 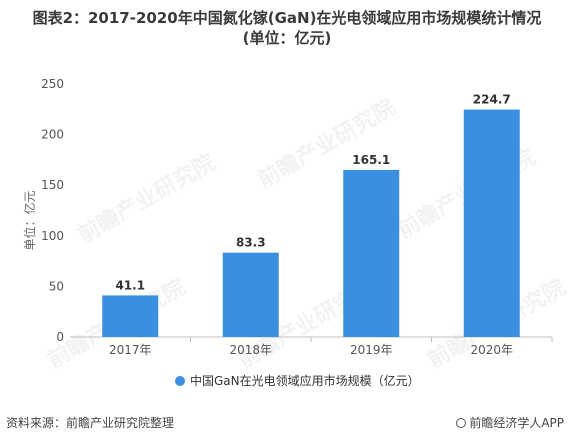 I want to click on y-tick-label: 200, so click(x=52, y=135).